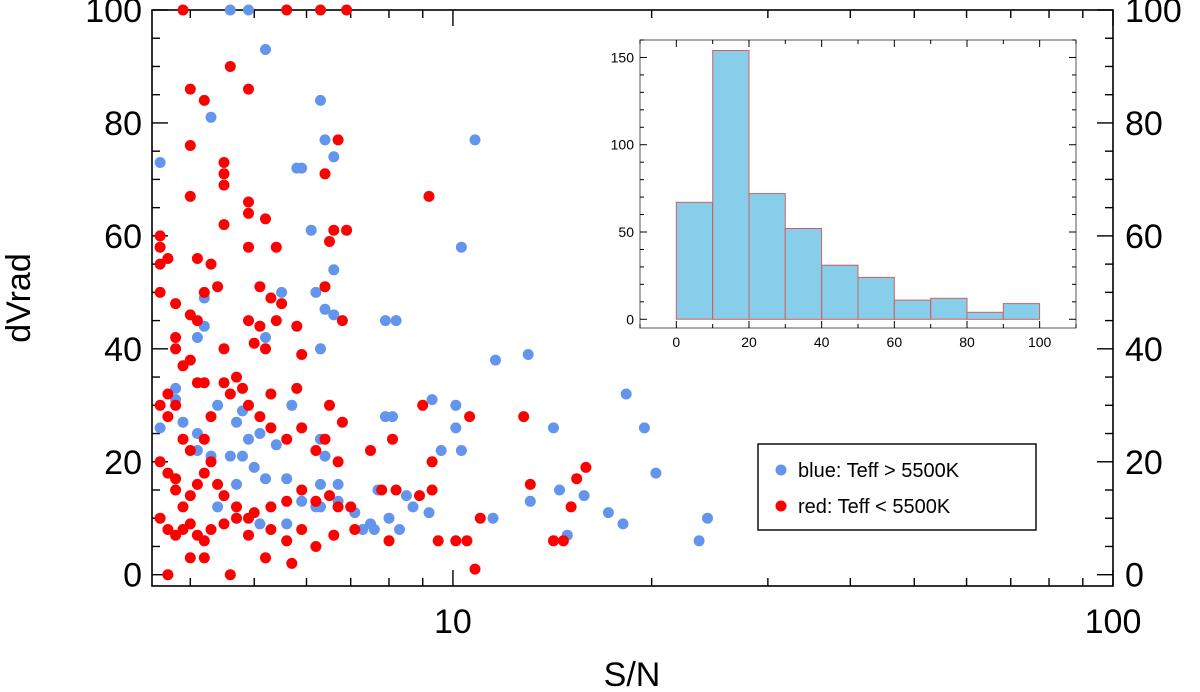  I want to click on hist-y-tick-label: 150, so click(623, 57).